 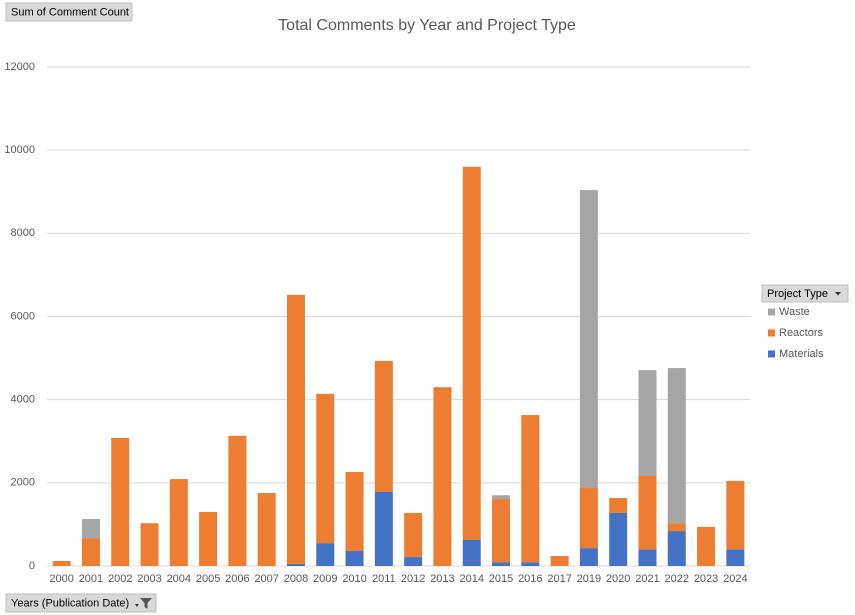 What do you see at coordinates (427, 25) in the screenshot?
I see `chart-title: Total Comments by Year and Project Type` at bounding box center [427, 25].